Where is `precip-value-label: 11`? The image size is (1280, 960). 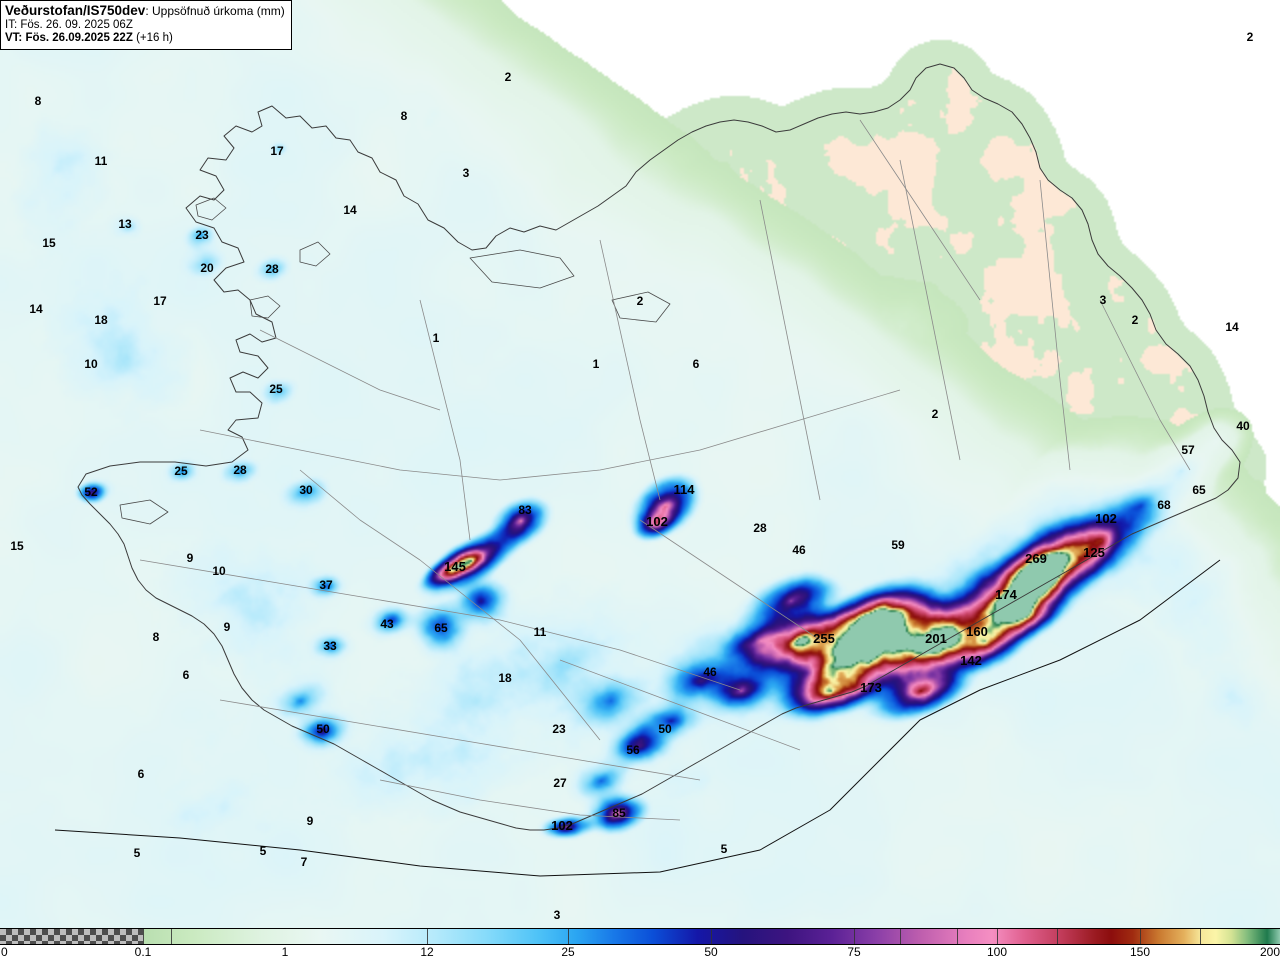 precip-value-label: 11 is located at coordinates (101, 161).